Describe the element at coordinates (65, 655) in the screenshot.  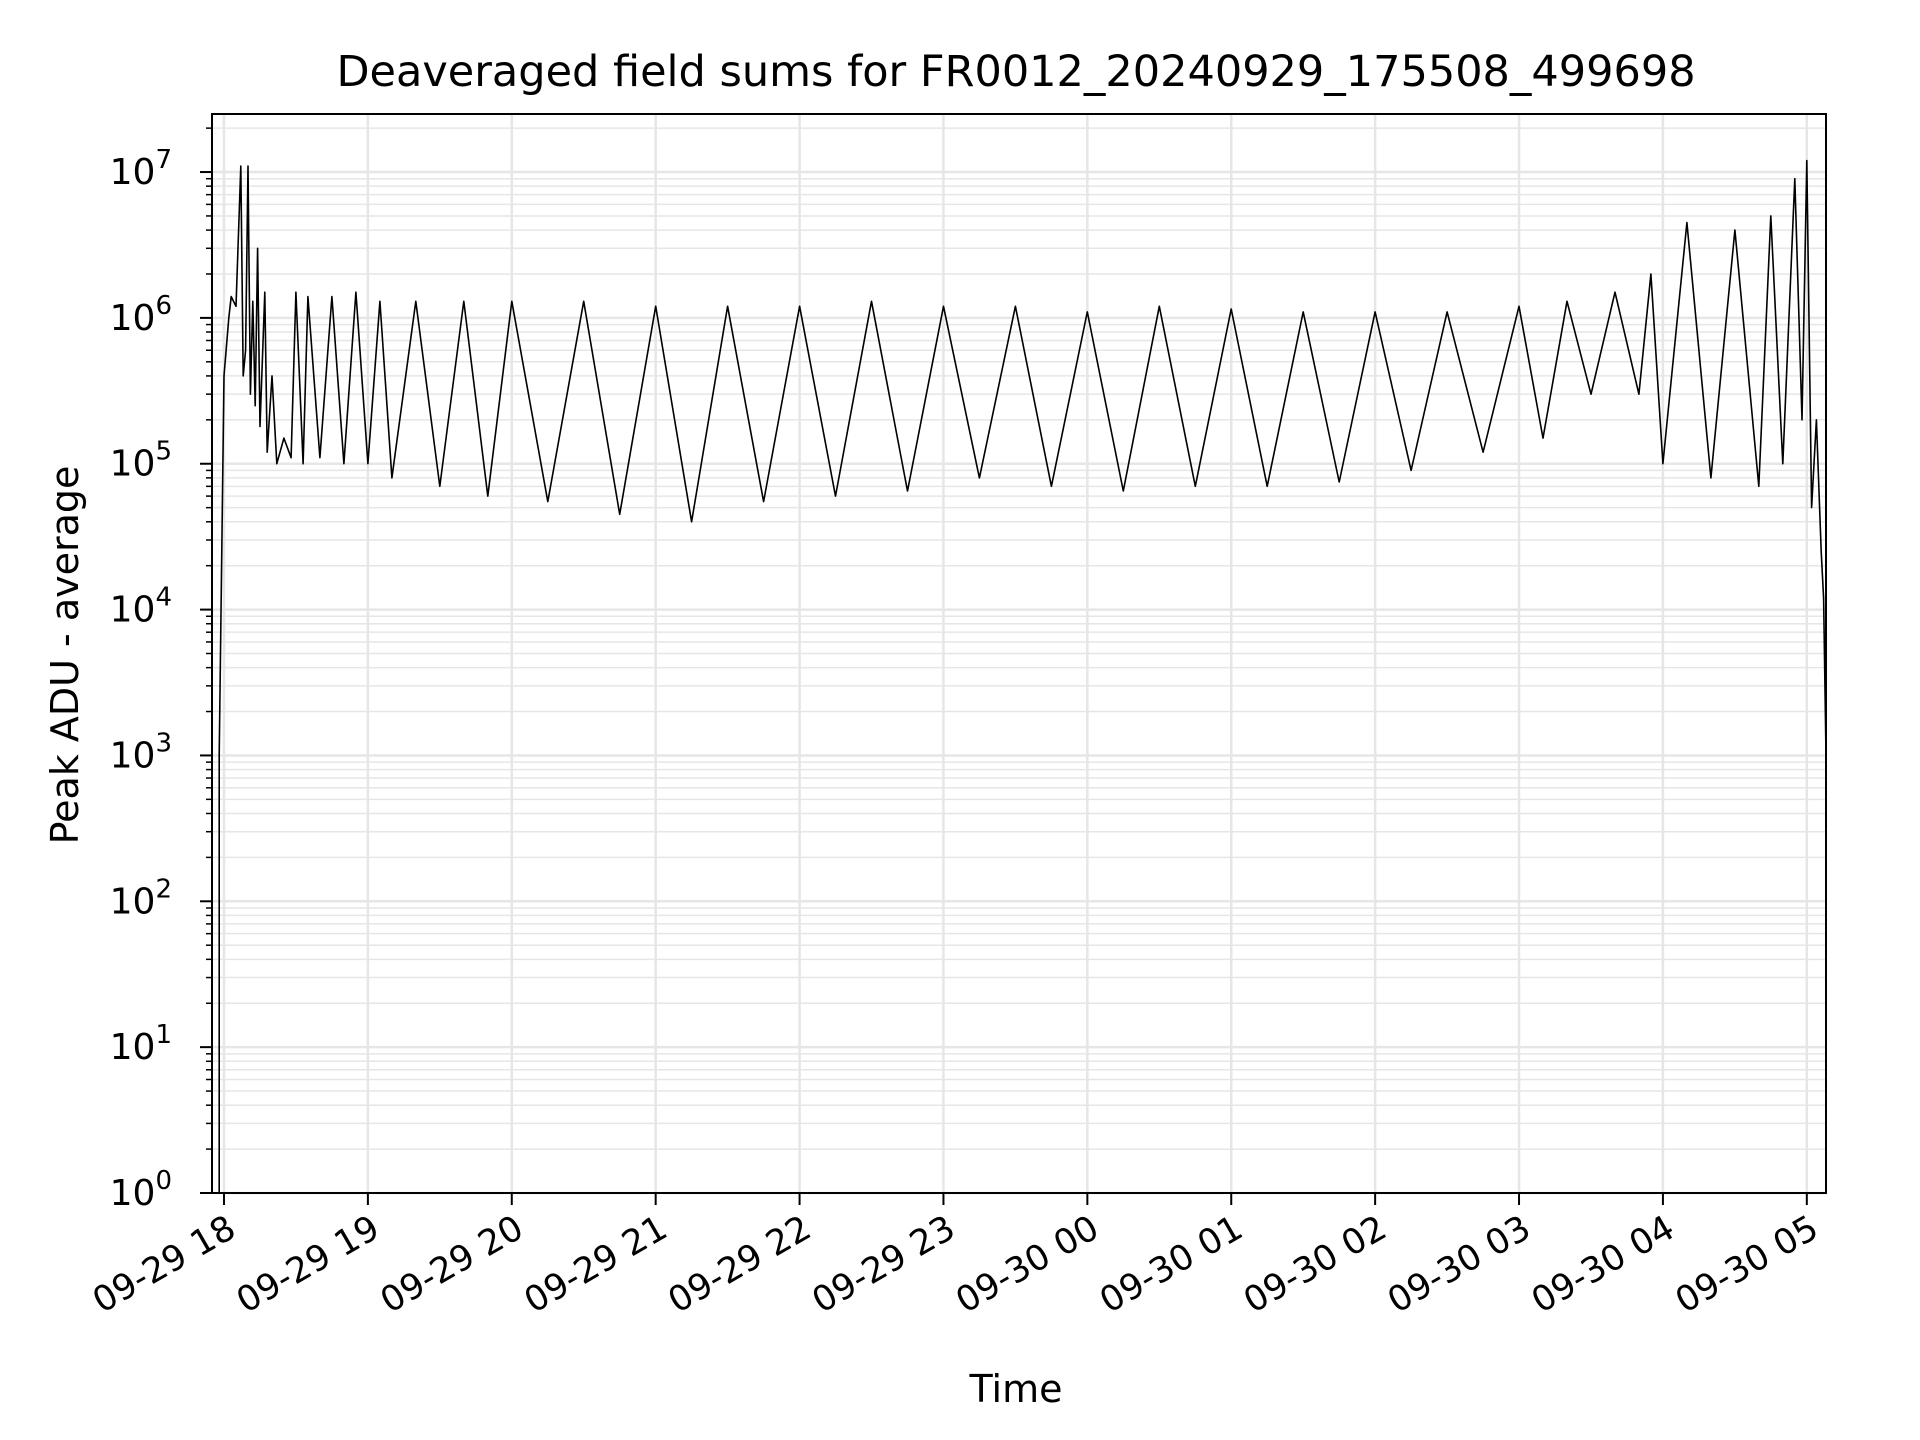
I see `y-axis-label: Peak ADU - average` at that location.